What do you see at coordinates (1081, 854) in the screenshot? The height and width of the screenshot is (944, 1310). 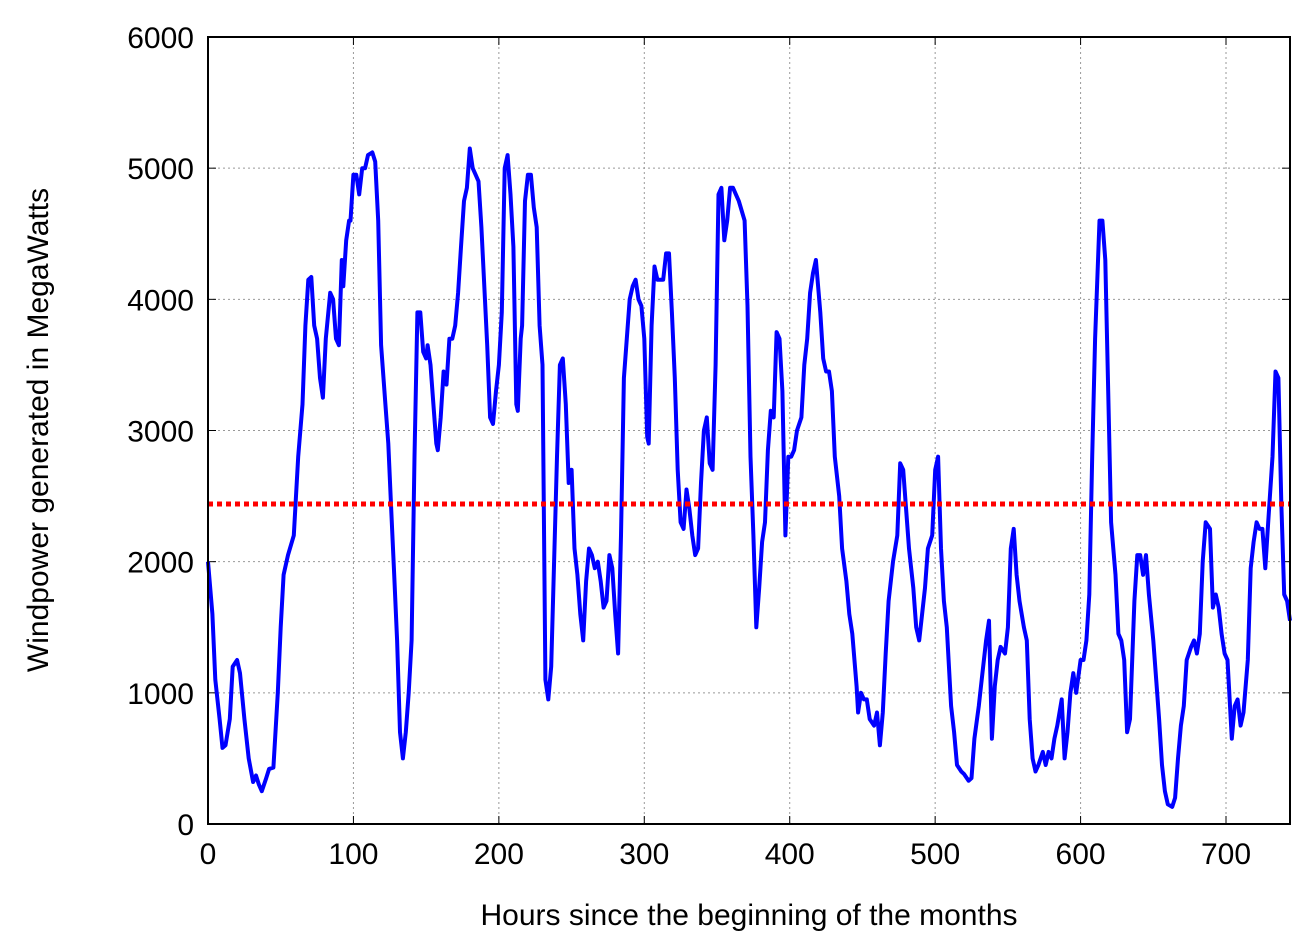 I see `x-tick-label: 600` at bounding box center [1081, 854].